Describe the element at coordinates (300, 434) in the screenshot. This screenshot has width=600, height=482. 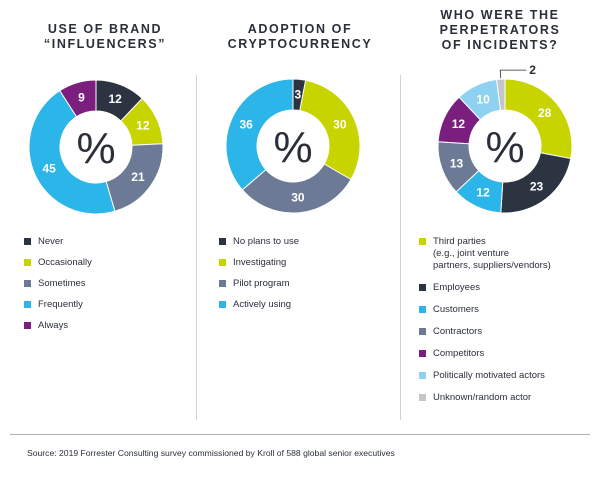
I see `footer-rule` at that location.